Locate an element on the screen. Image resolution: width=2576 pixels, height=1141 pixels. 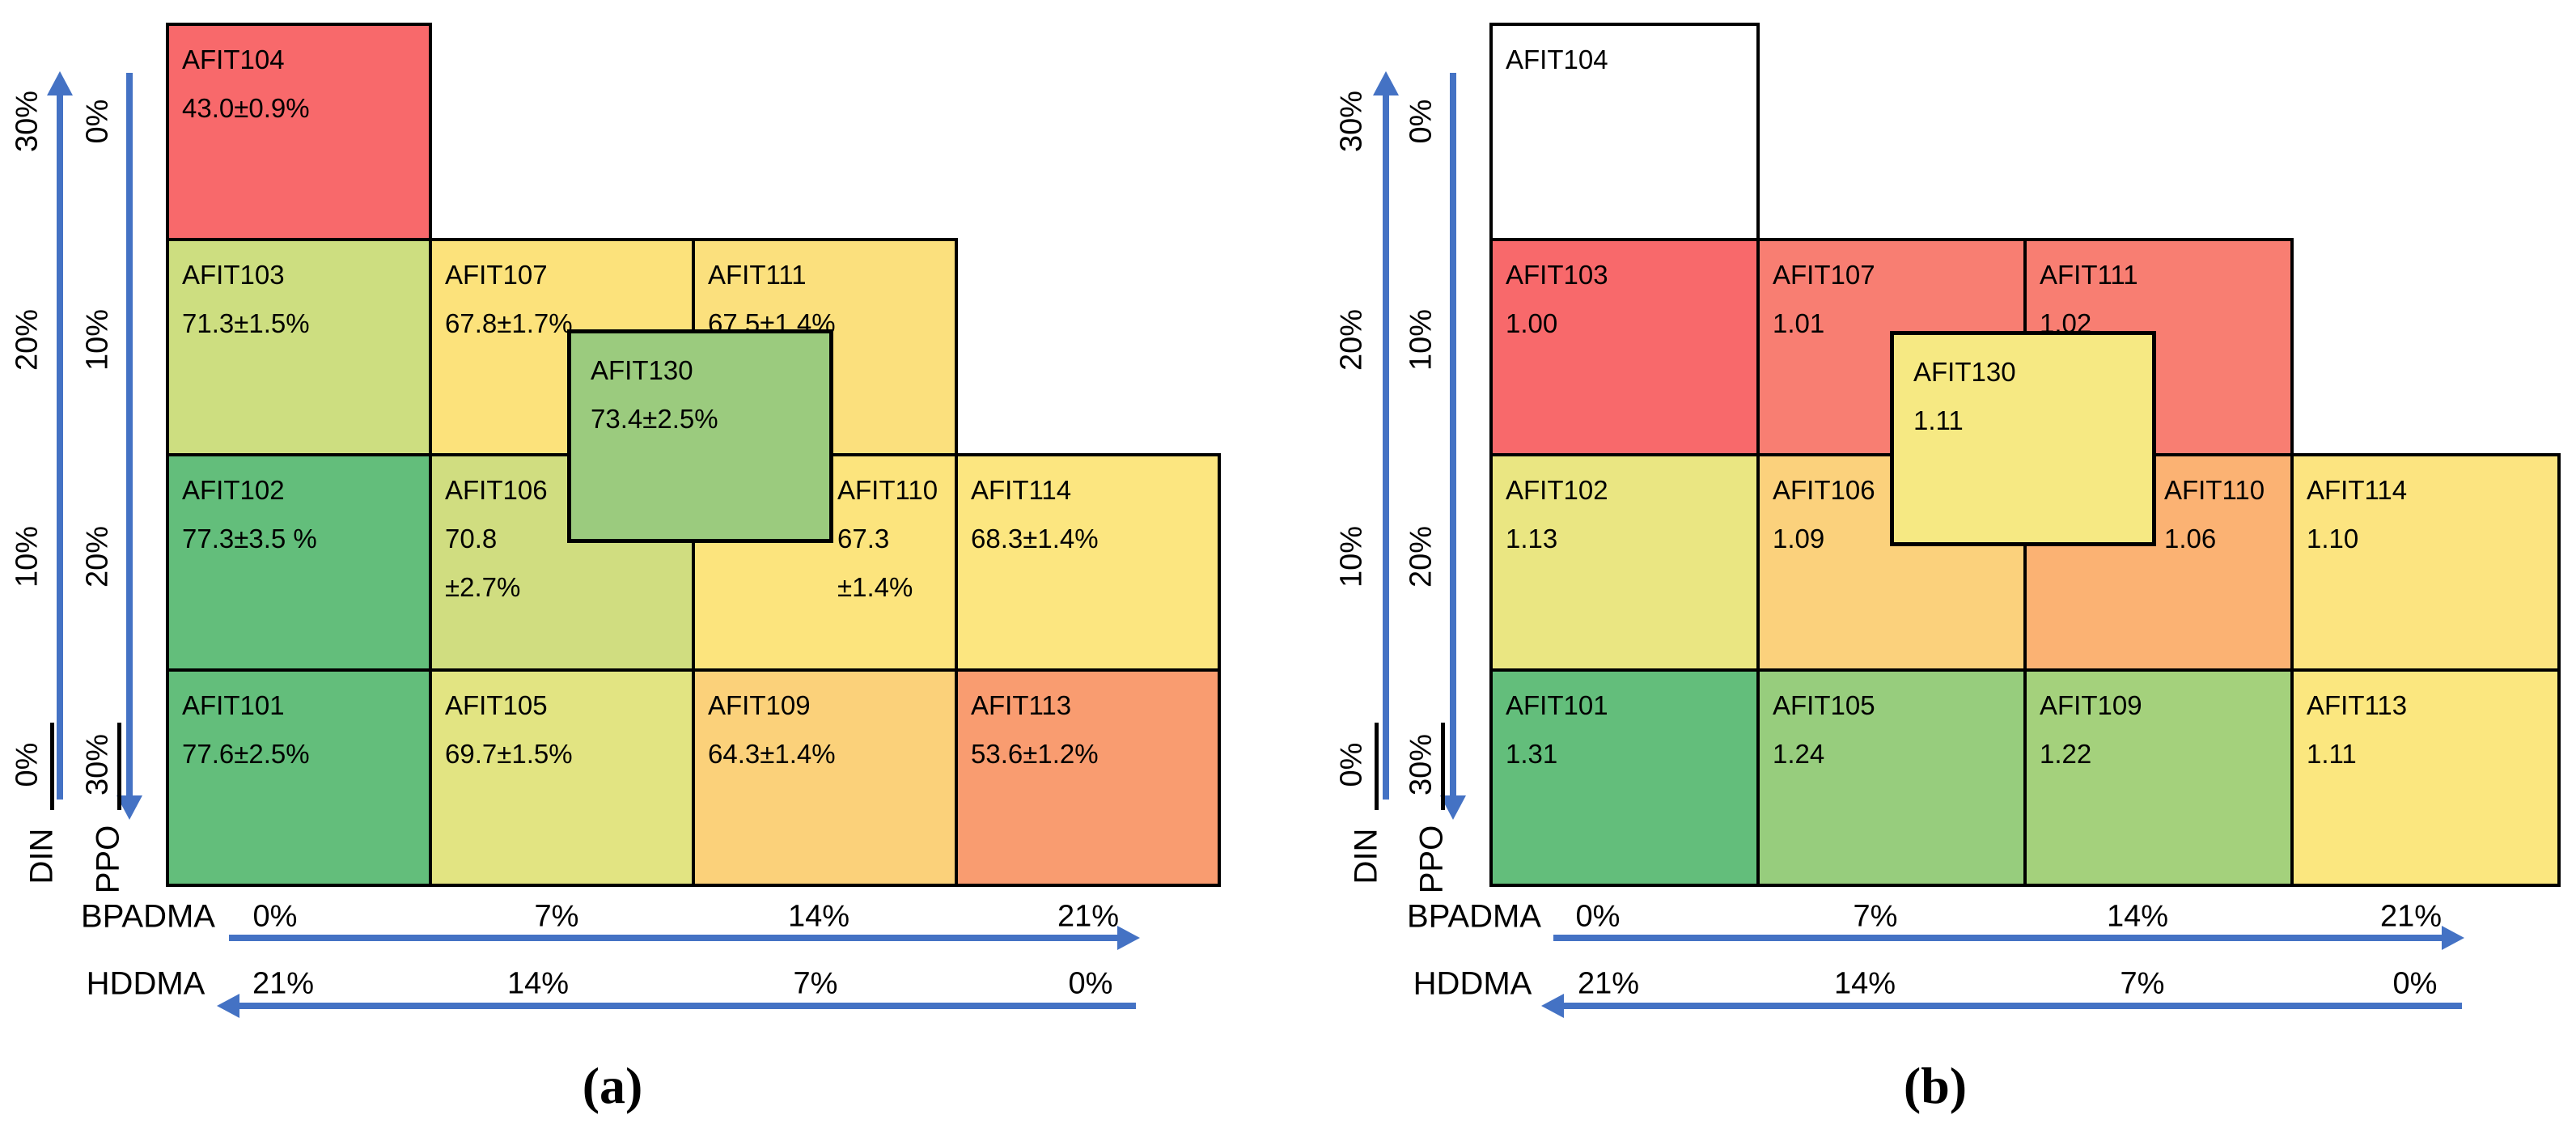
cell-value: 77.3±3.5 % is located at coordinates (249, 539).